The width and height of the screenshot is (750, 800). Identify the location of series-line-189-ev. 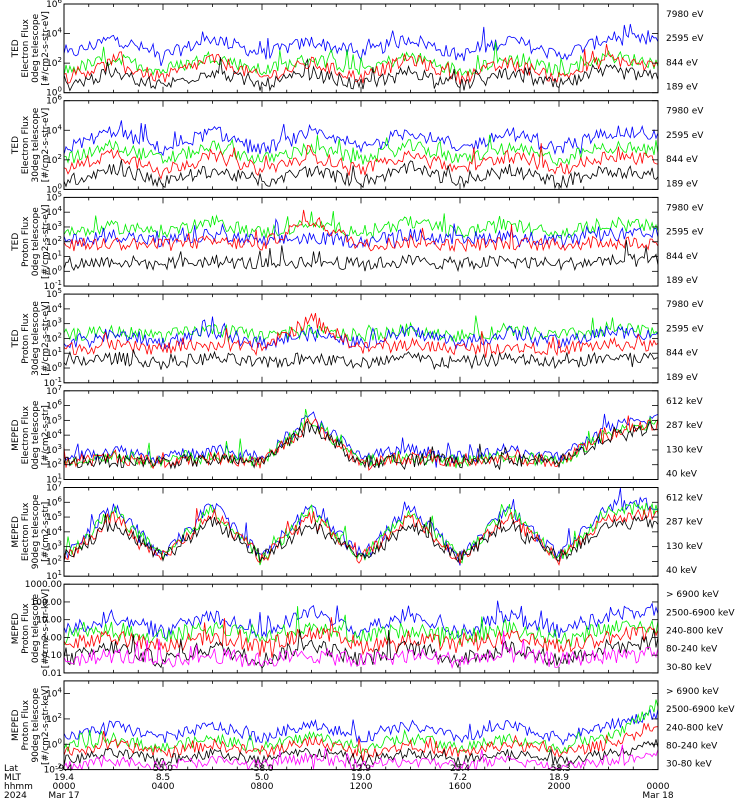
(361, 233).